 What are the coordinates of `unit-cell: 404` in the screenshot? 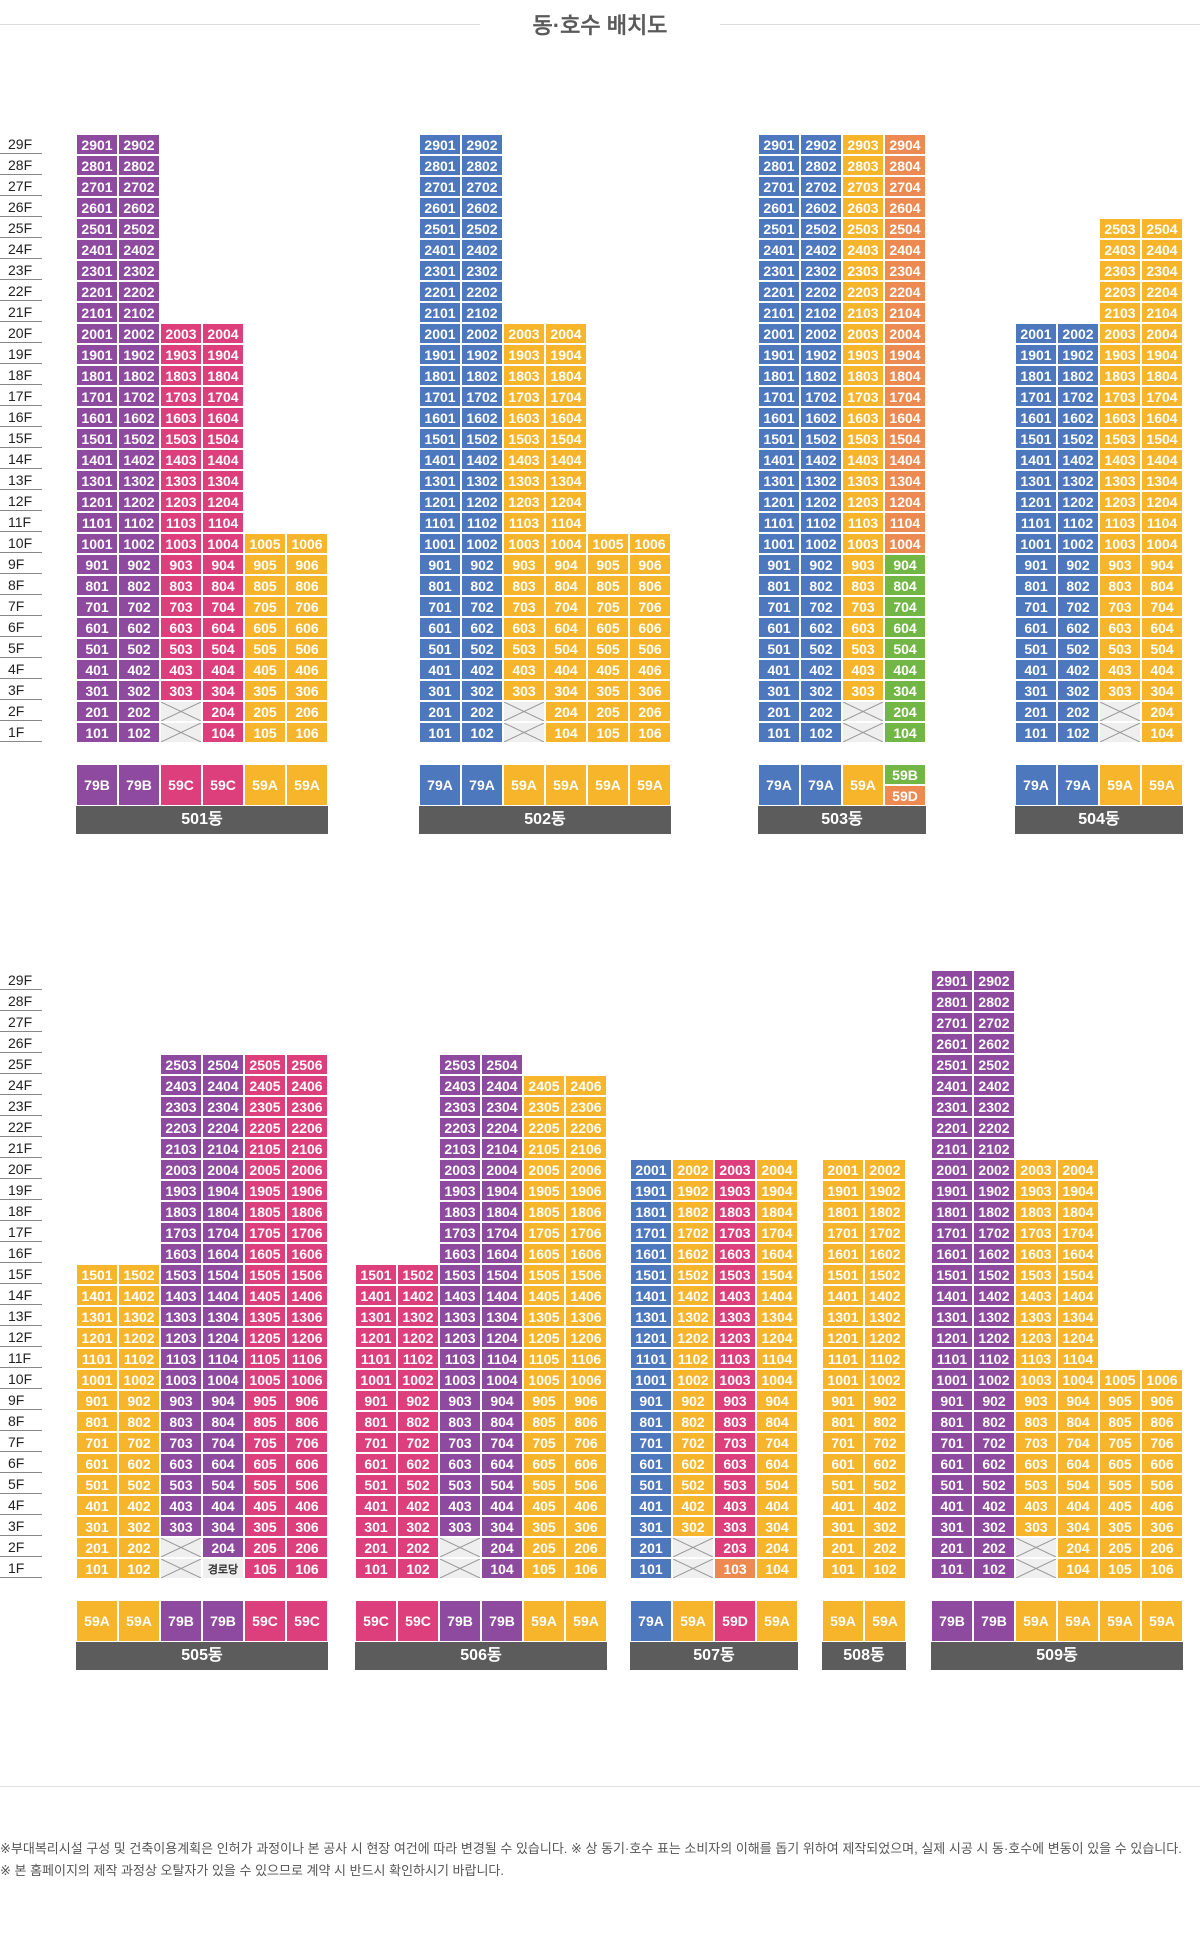 It's located at (502, 1505).